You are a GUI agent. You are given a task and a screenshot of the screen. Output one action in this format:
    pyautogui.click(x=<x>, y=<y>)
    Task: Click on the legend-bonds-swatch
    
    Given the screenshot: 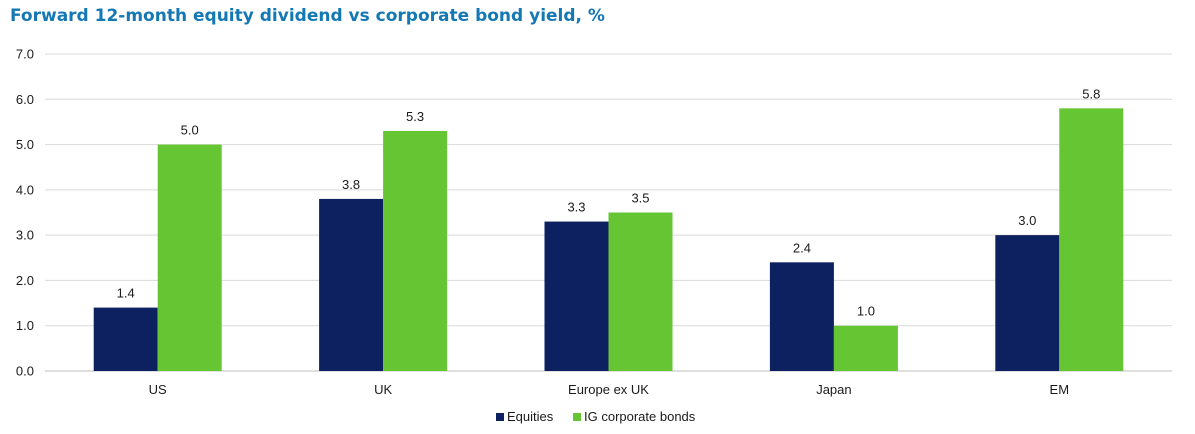 What is the action you would take?
    pyautogui.click(x=577, y=417)
    